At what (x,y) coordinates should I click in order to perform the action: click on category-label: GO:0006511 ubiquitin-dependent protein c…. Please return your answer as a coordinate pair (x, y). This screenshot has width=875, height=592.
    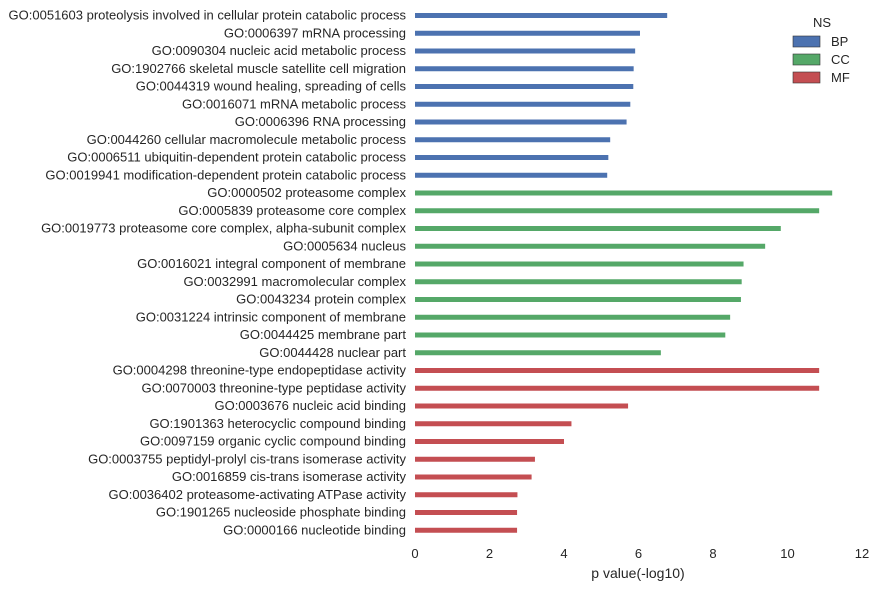
    Looking at the image, I should click on (236, 157).